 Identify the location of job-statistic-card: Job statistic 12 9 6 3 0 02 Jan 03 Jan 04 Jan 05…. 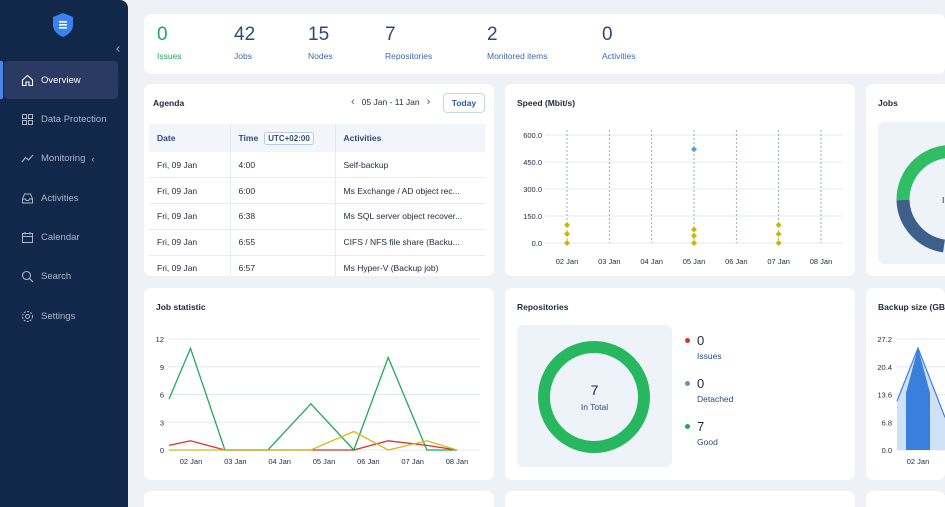
(319, 384).